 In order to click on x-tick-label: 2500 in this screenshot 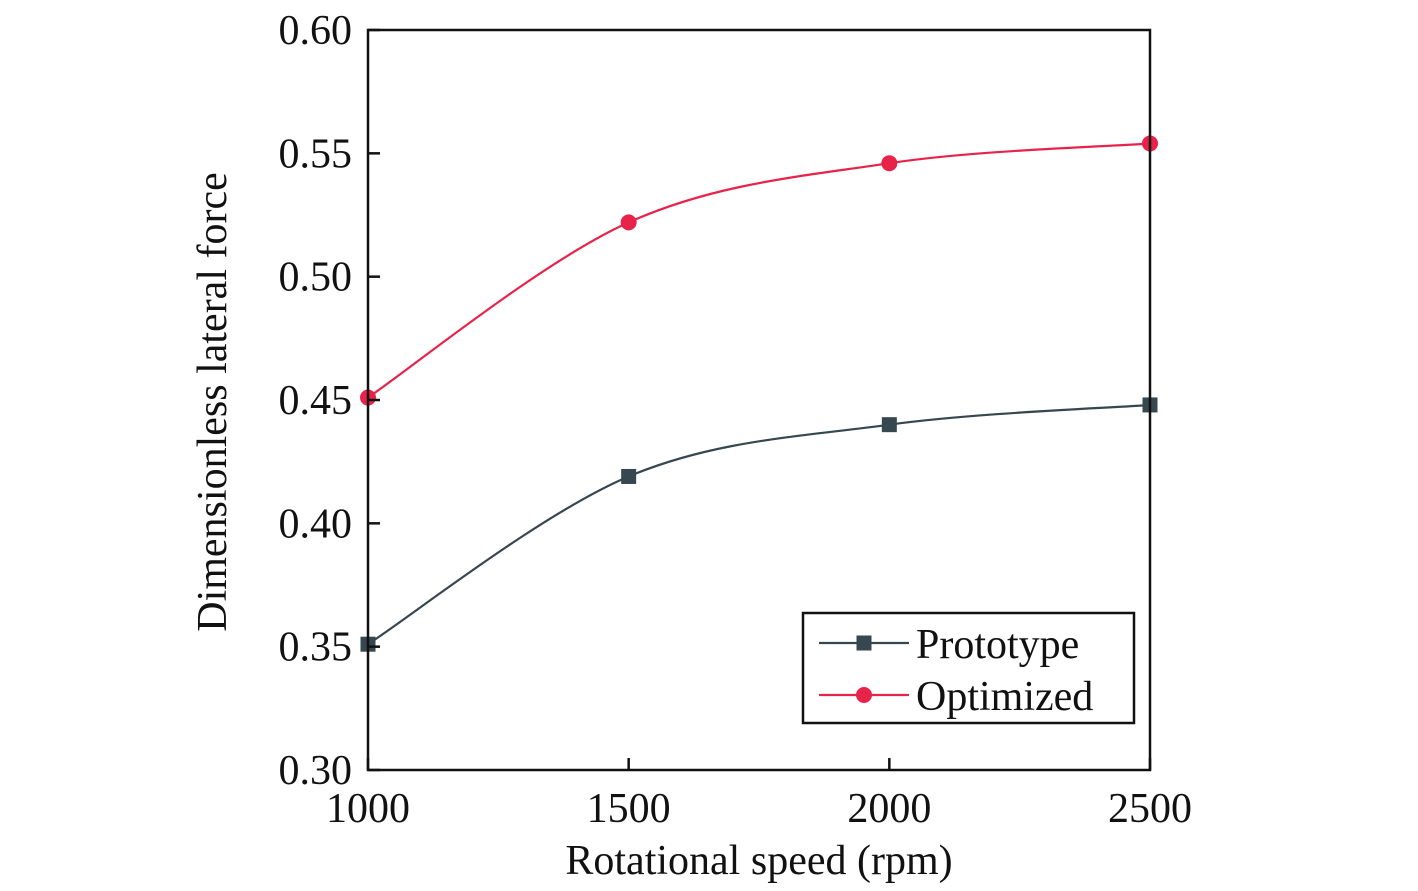, I will do `click(1150, 809)`.